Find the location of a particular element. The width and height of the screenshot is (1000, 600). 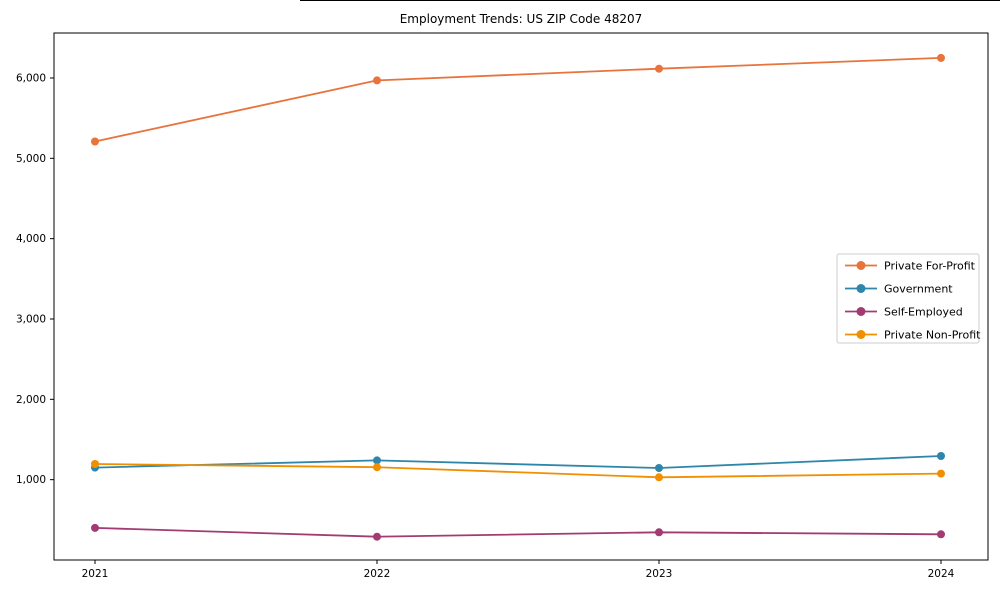

x-tick-label: 2023 is located at coordinates (659, 574).